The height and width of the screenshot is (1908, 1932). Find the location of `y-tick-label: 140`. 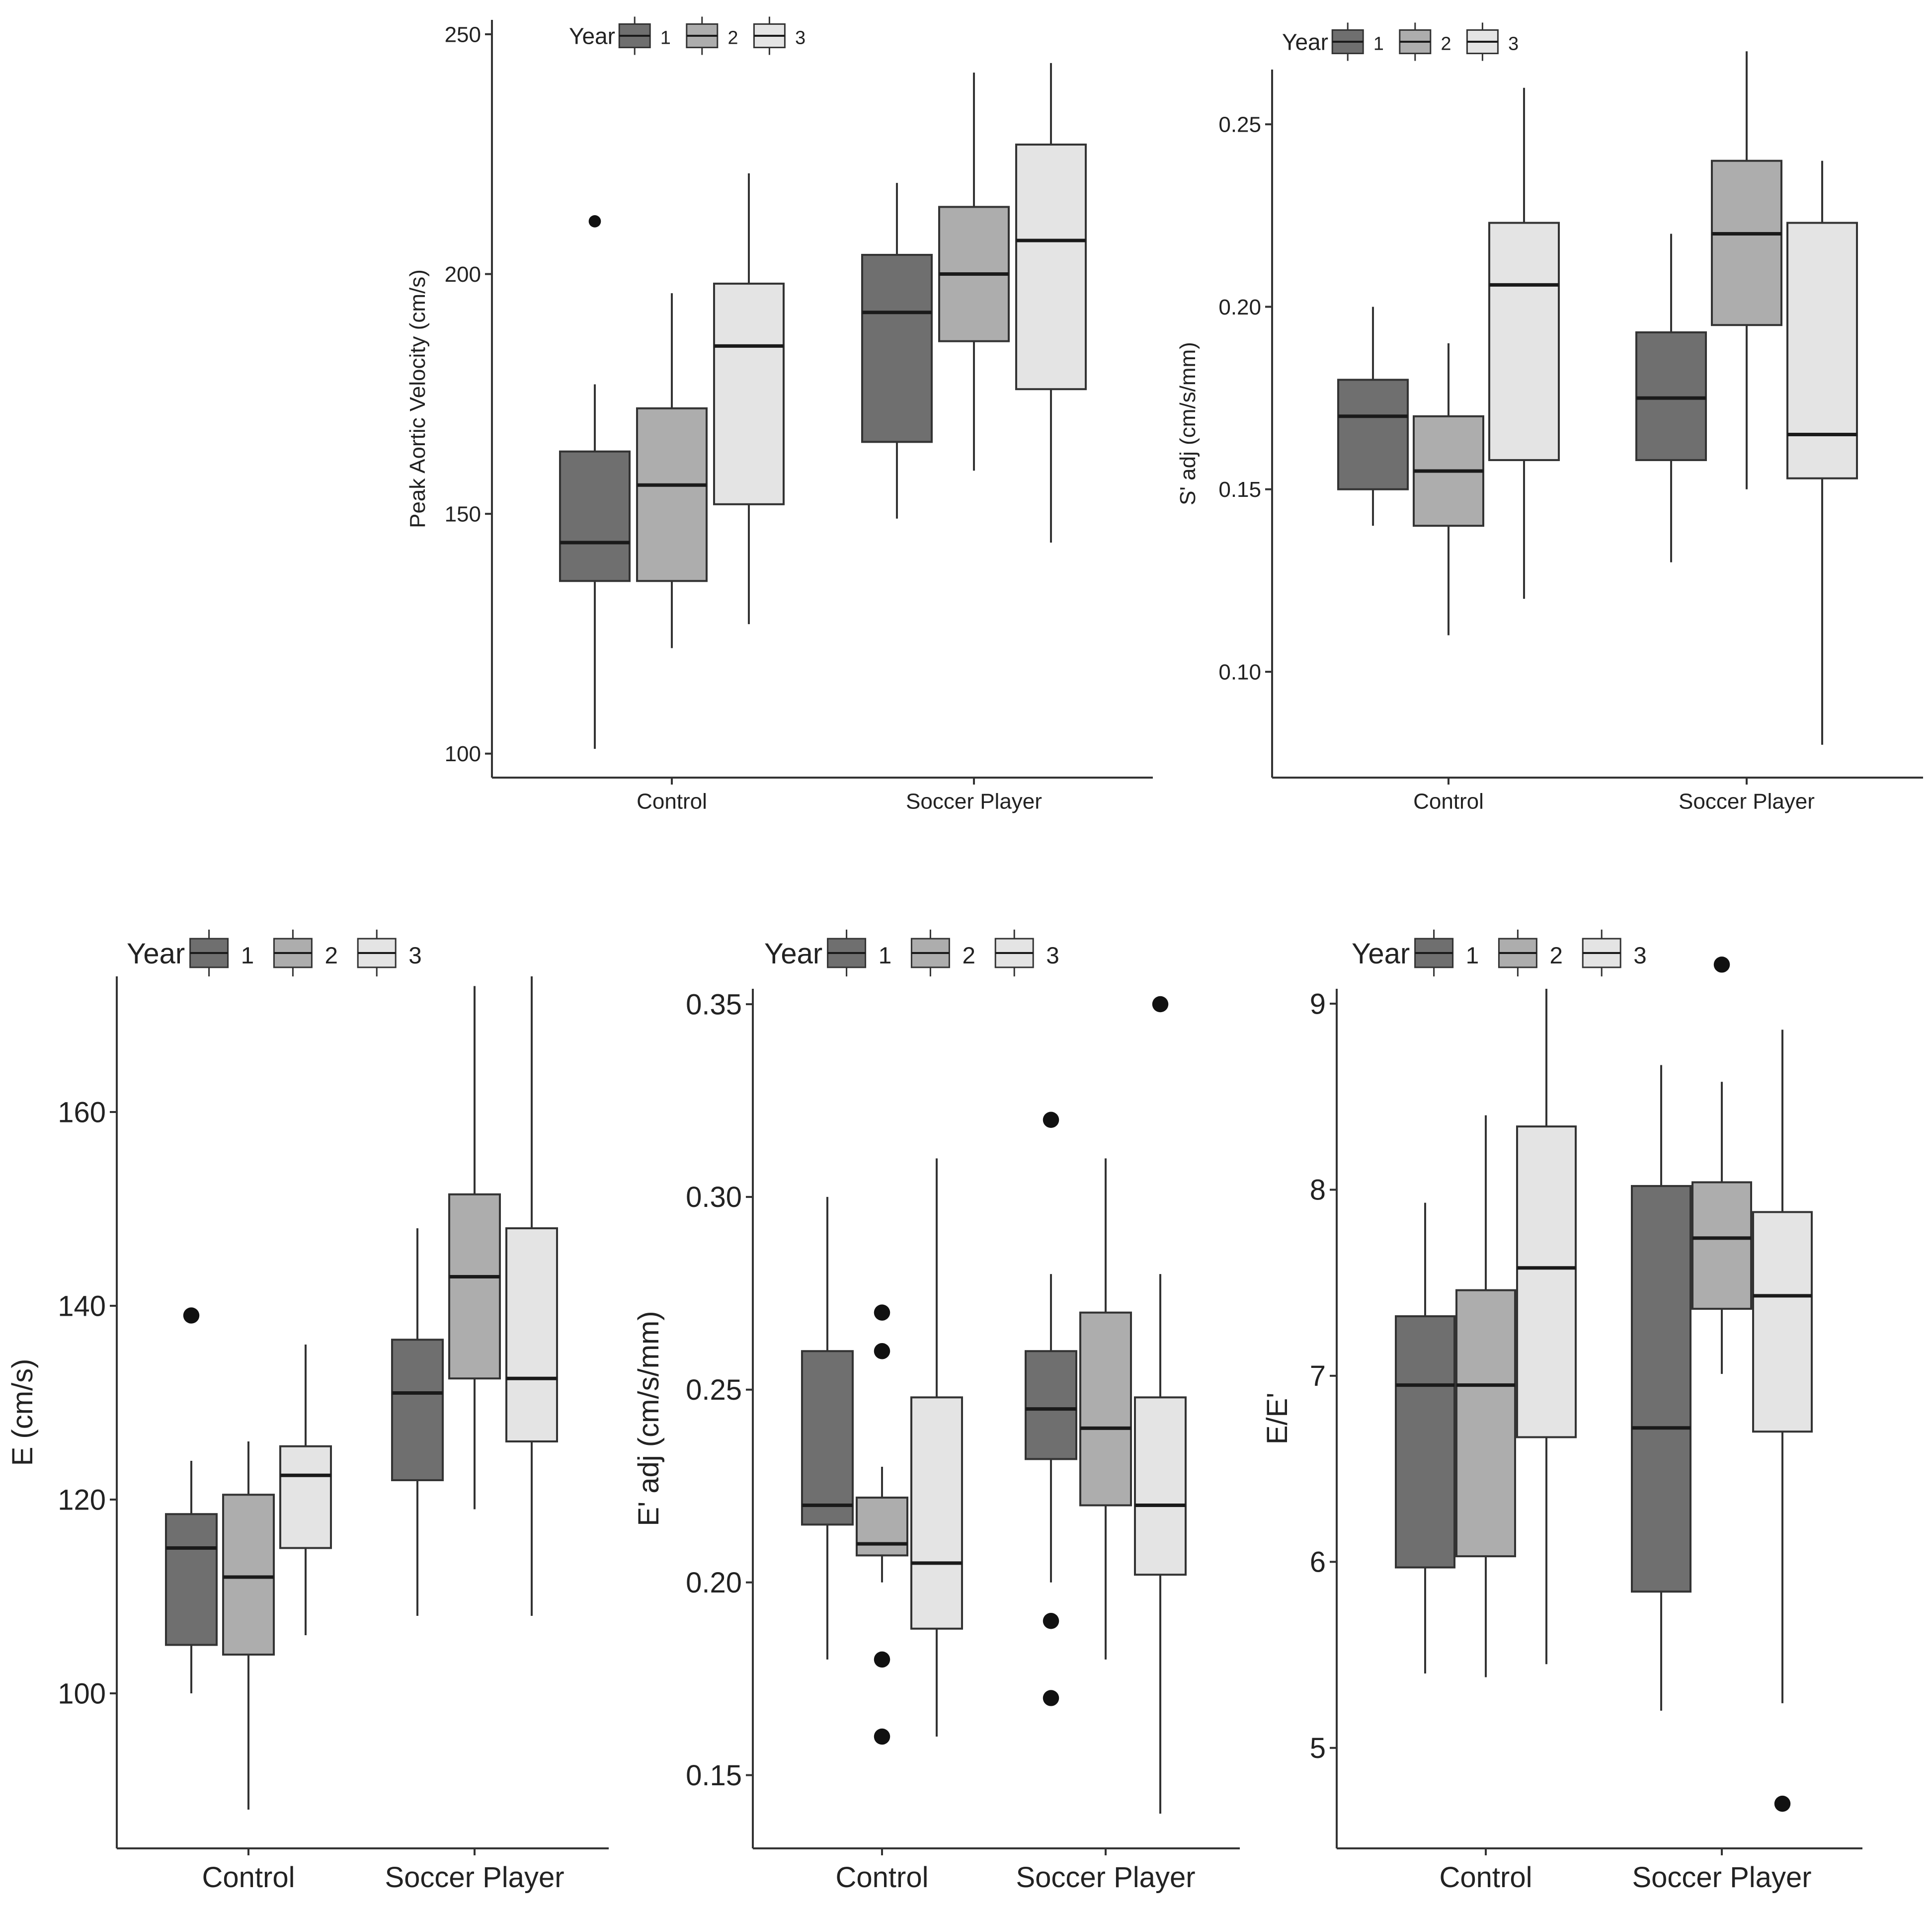

y-tick-label: 140 is located at coordinates (82, 1306).